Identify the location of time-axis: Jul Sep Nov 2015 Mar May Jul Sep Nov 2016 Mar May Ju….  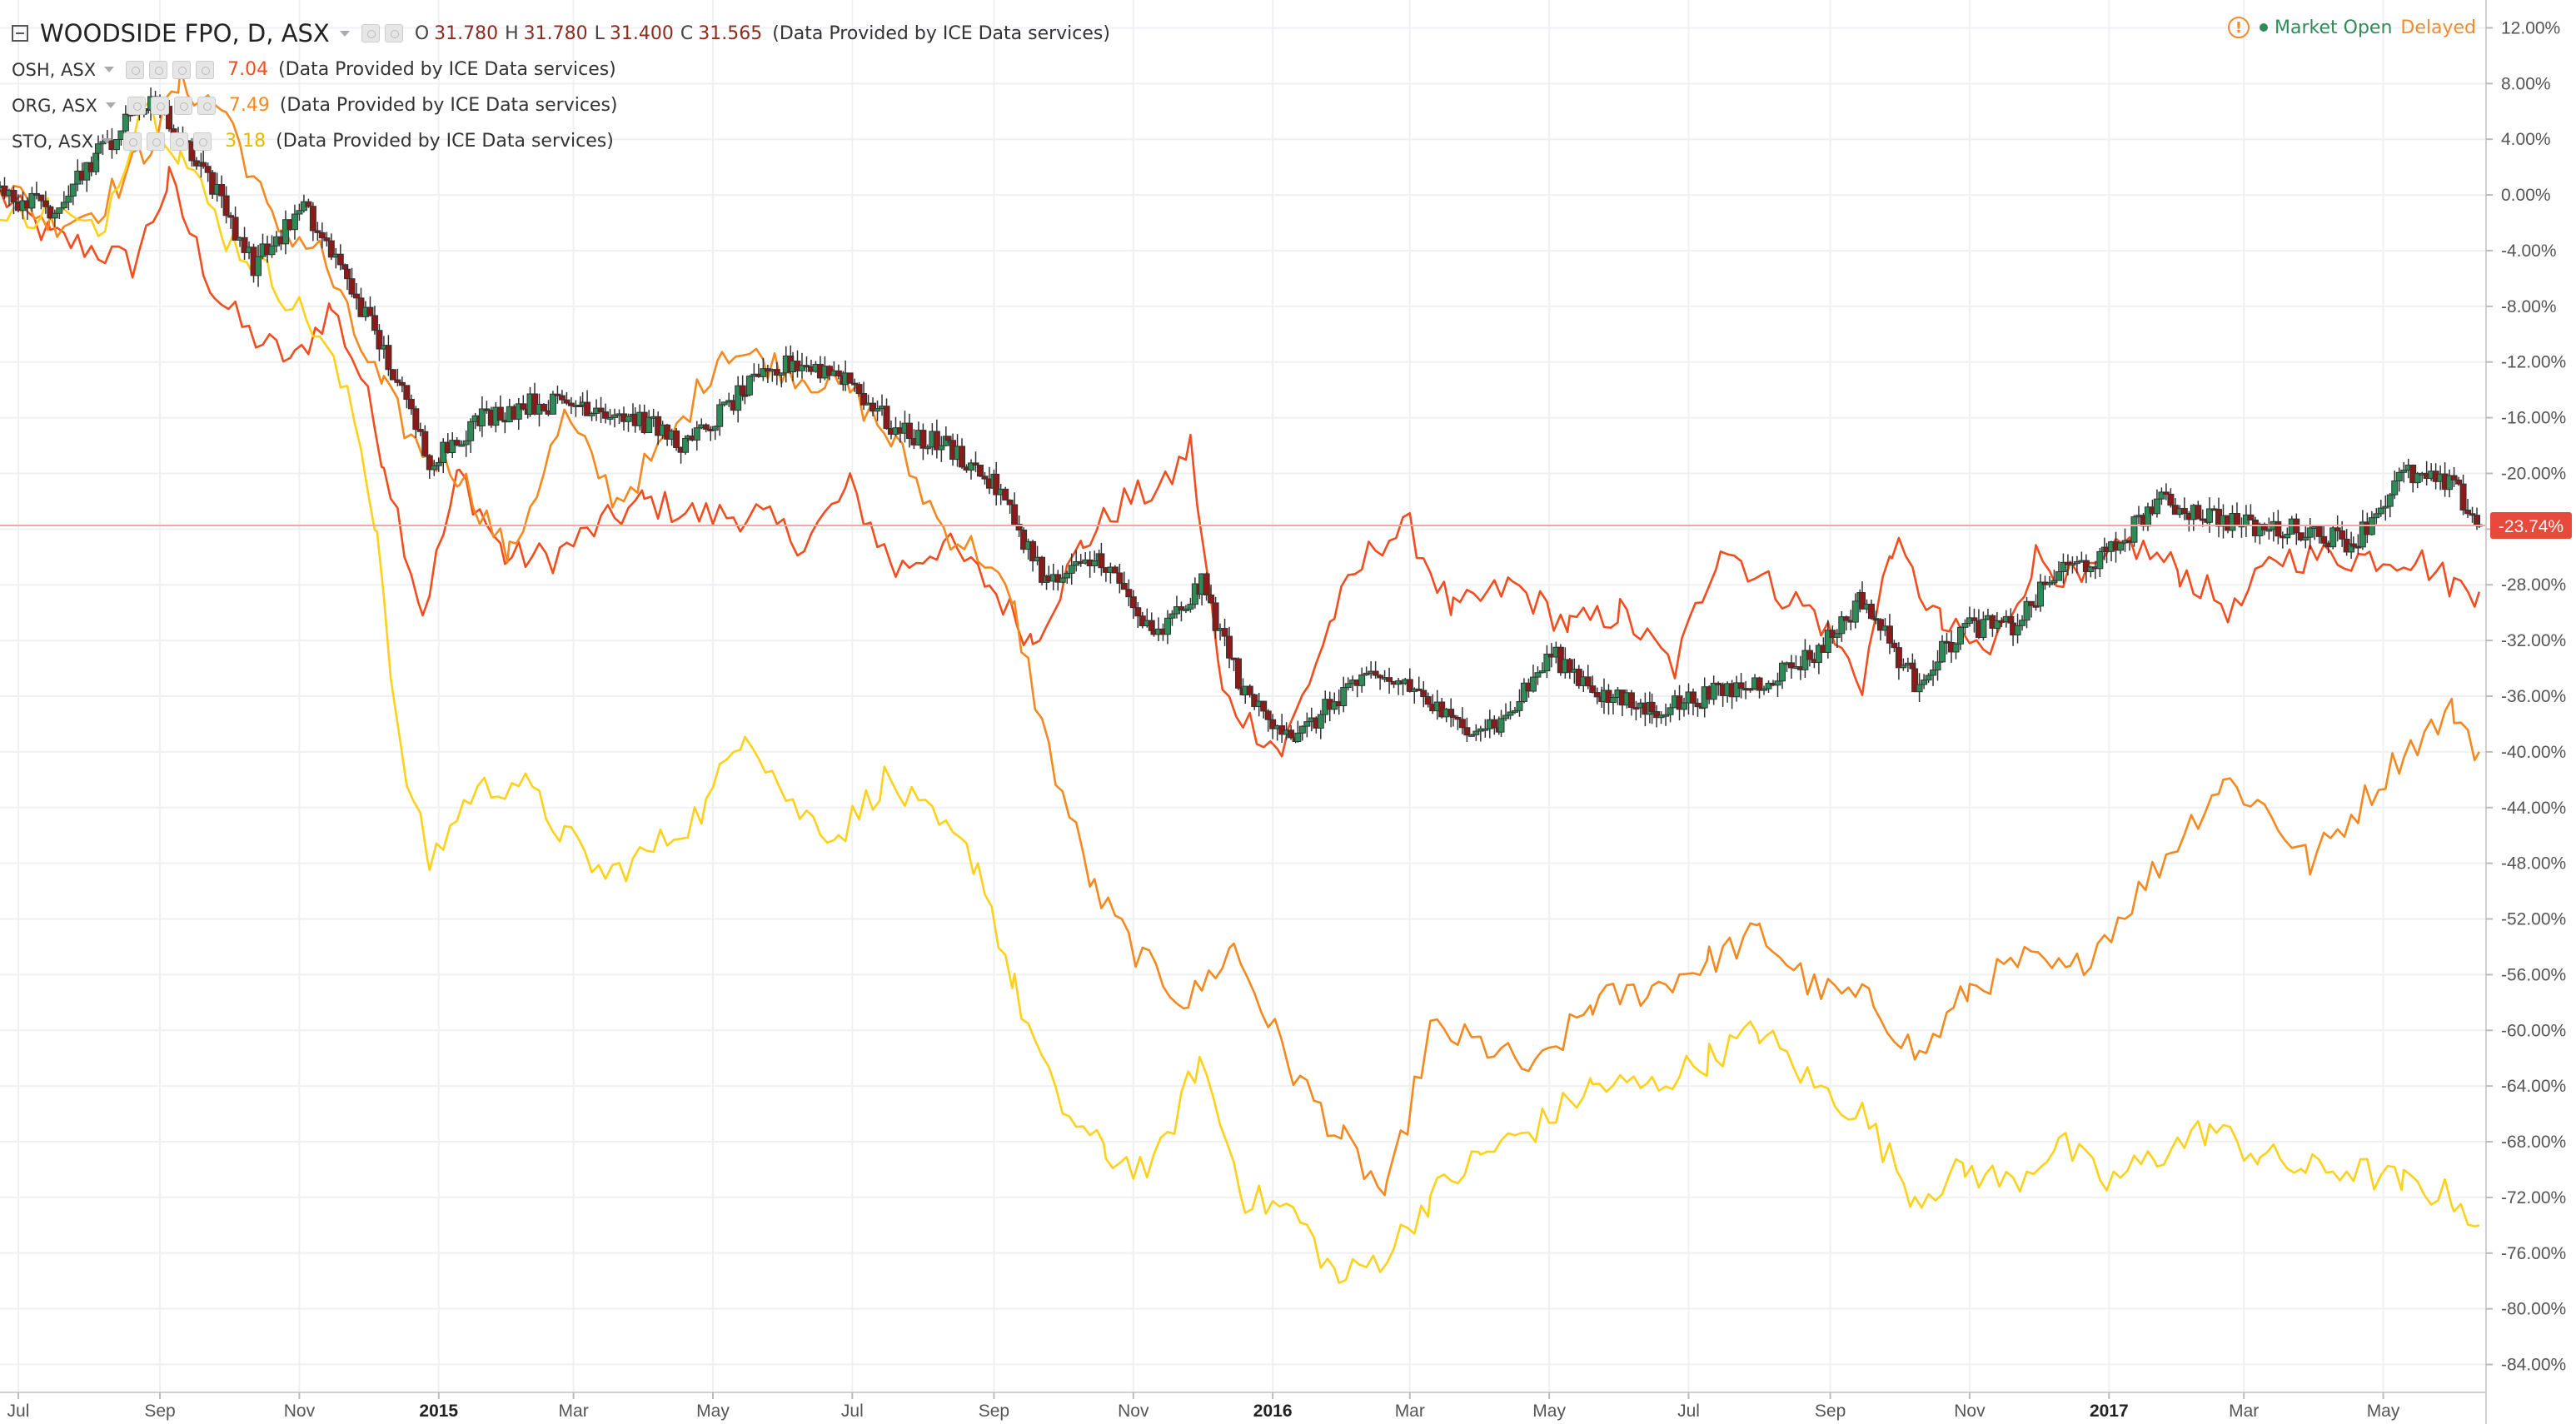
(1203, 1406).